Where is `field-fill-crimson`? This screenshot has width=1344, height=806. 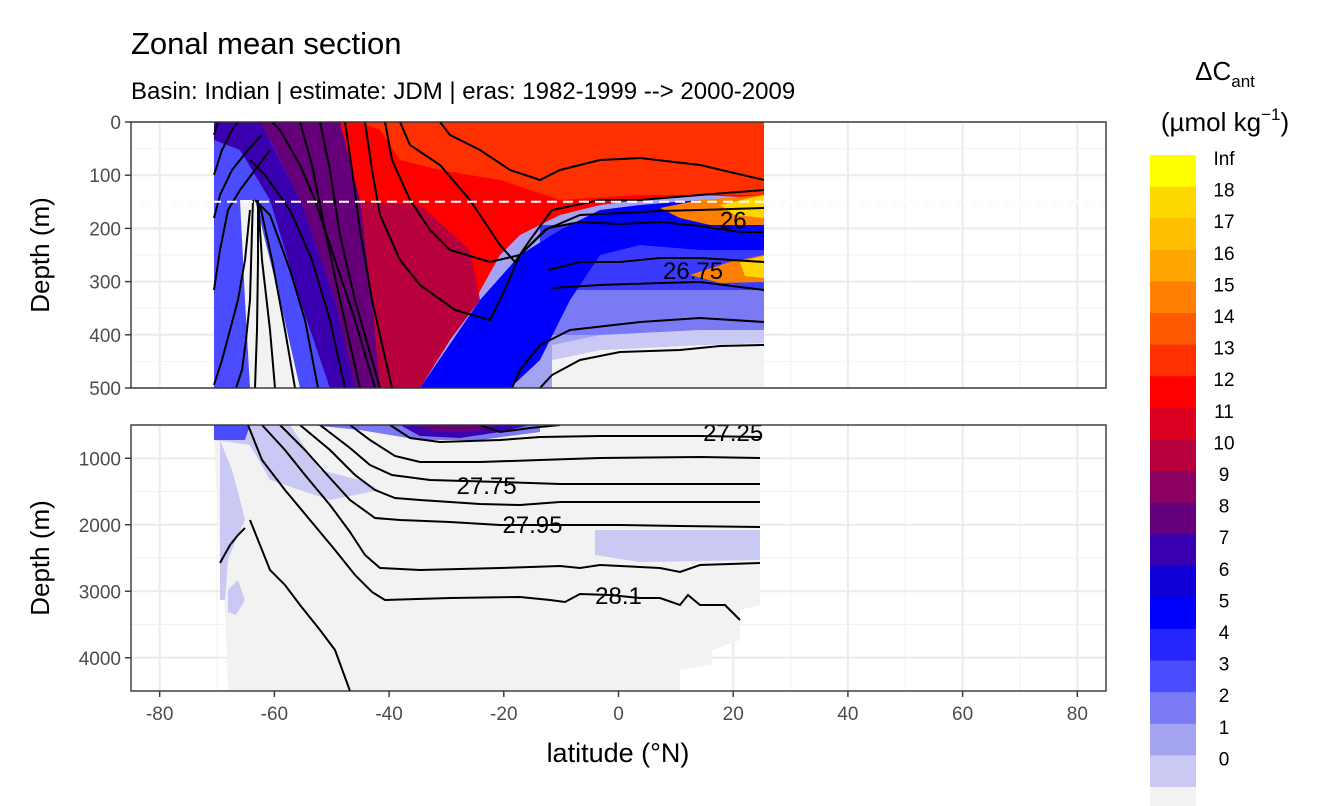 field-fill-crimson is located at coordinates (410, 294).